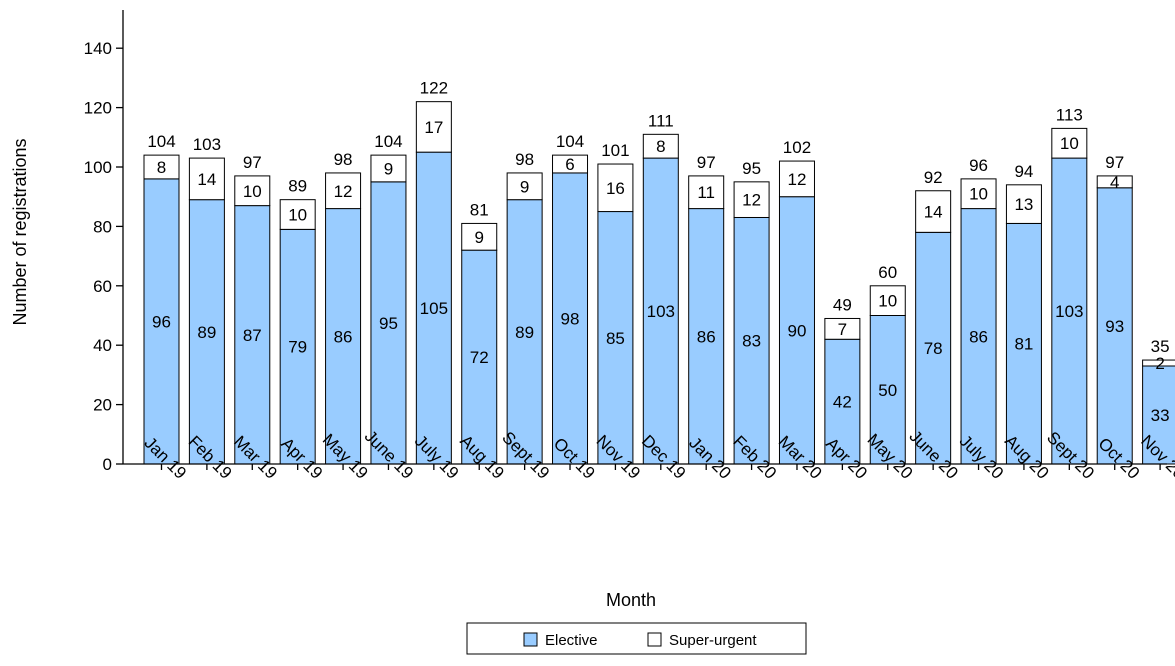  What do you see at coordinates (661, 120) in the screenshot?
I see `data-label-total: 111` at bounding box center [661, 120].